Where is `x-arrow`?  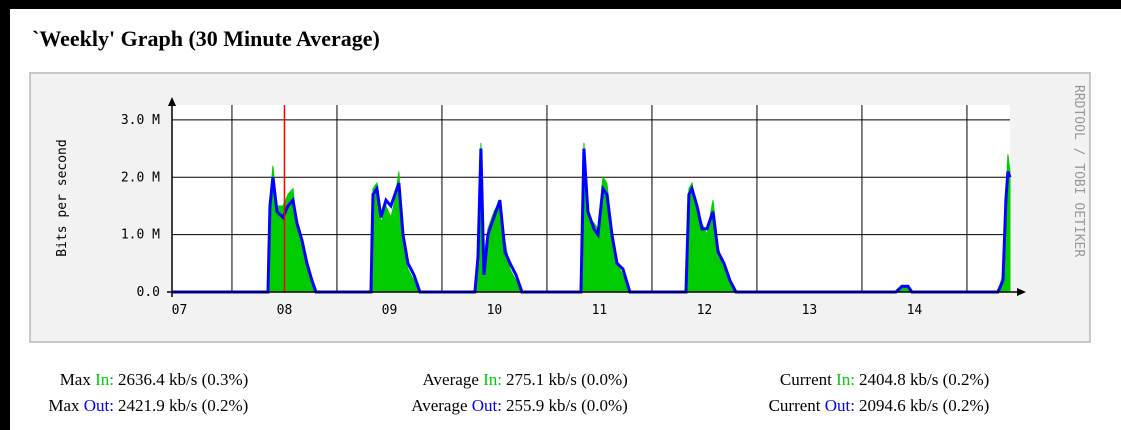
x-arrow is located at coordinates (1021, 292).